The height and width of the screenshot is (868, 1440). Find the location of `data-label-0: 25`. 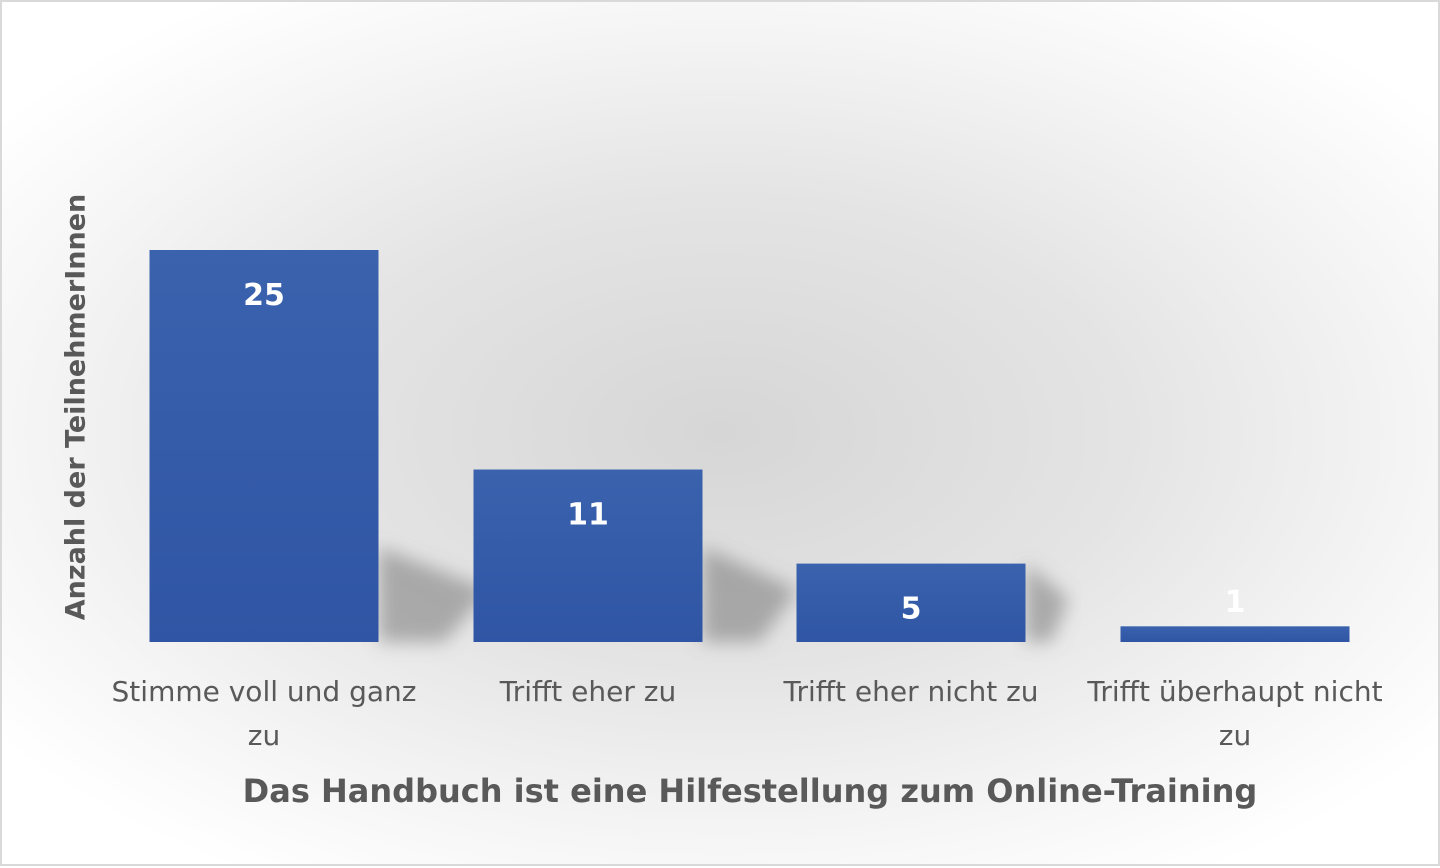

data-label-0: 25 is located at coordinates (264, 295).